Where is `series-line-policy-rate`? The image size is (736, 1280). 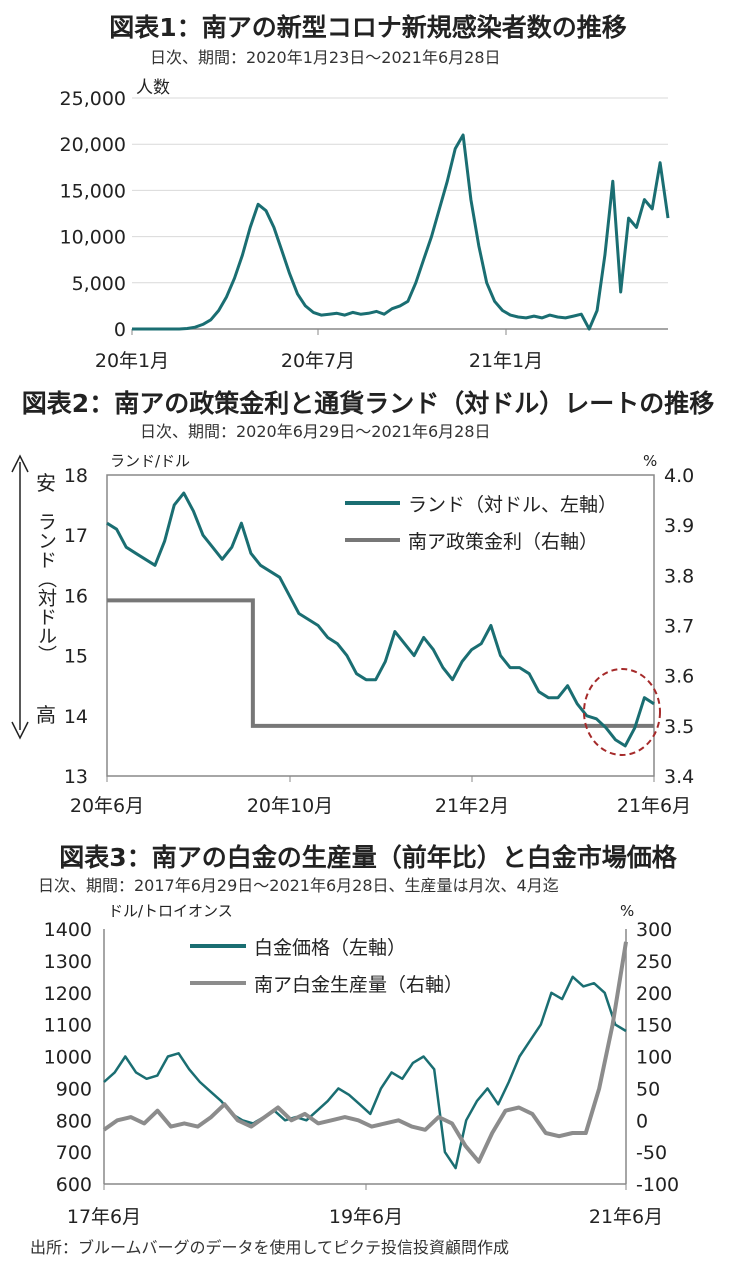
series-line-policy-rate is located at coordinates (380, 663).